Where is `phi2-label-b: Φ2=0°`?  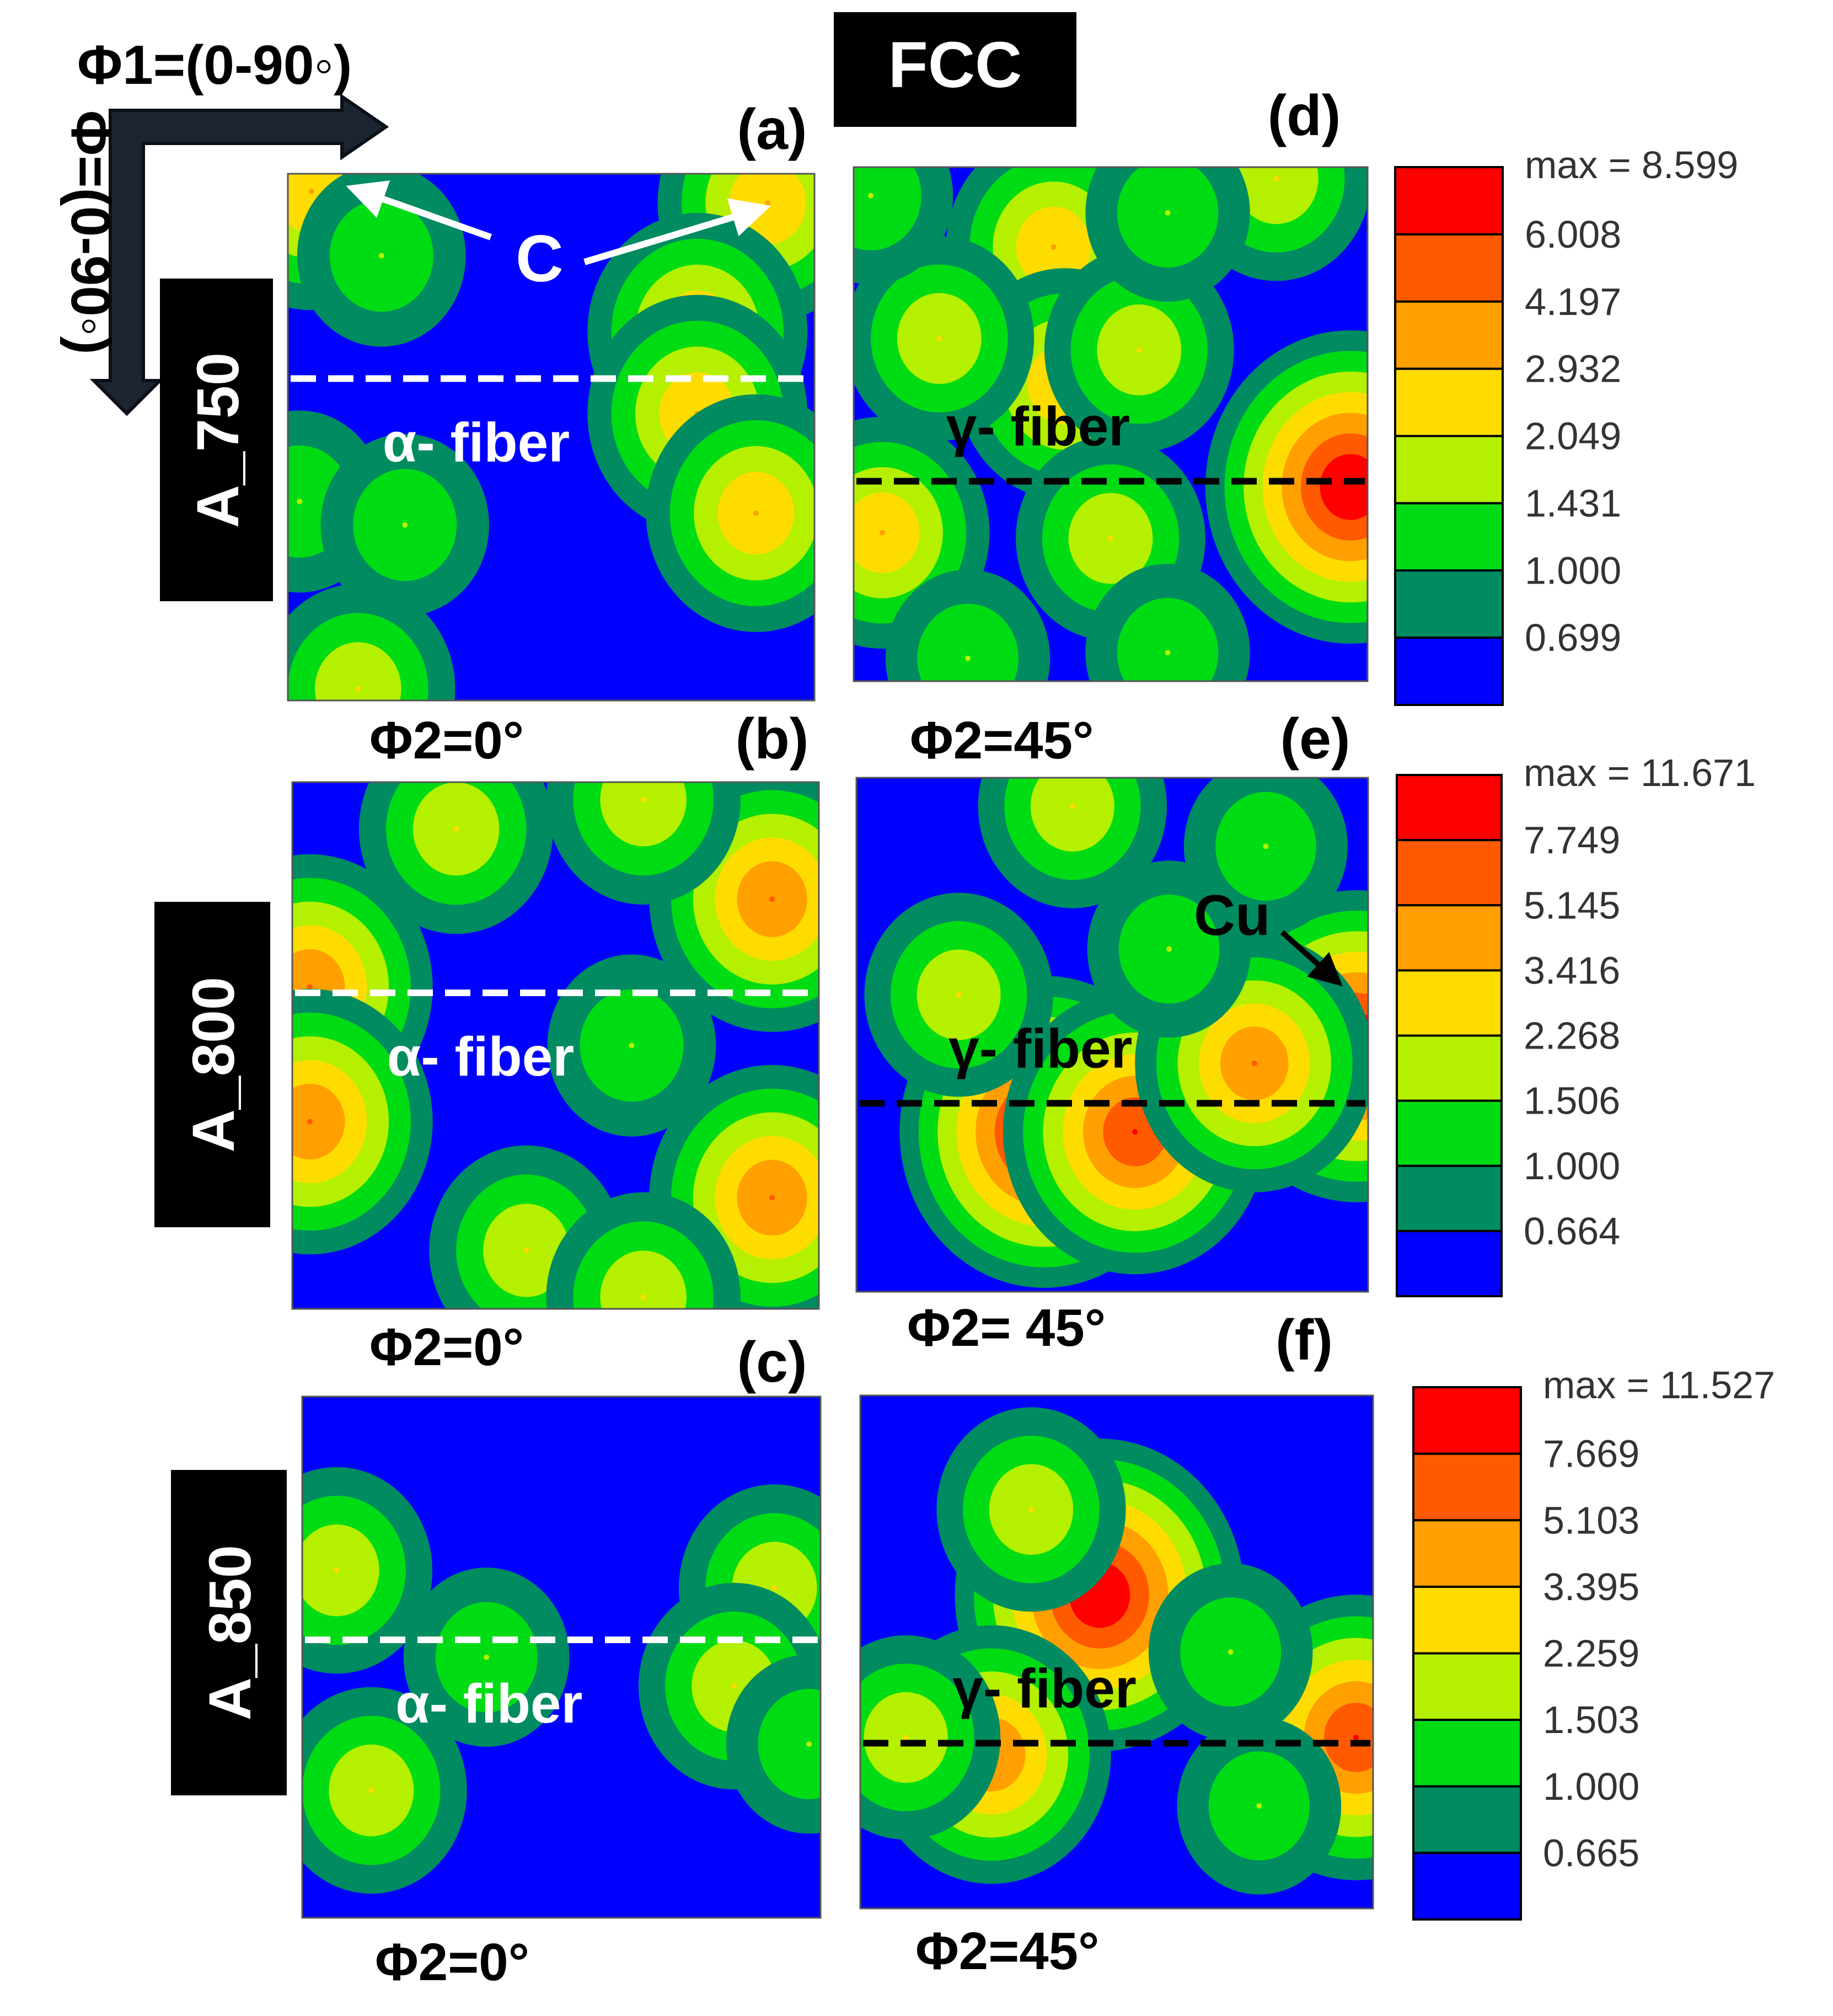 phi2-label-b: Φ2=0° is located at coordinates (446, 1347).